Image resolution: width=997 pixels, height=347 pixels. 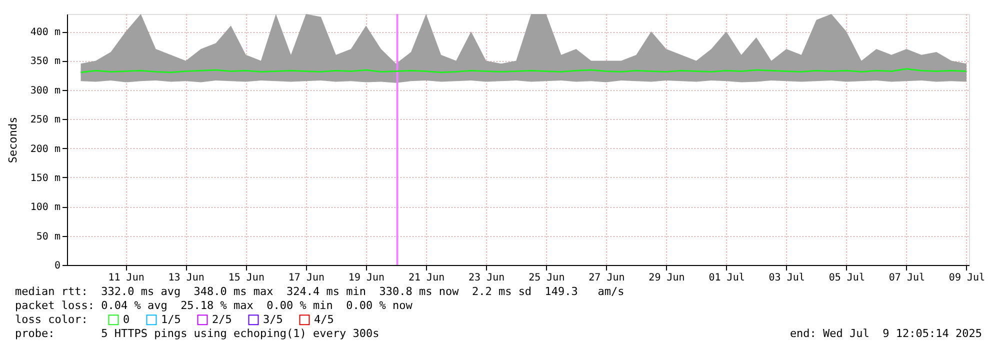 I want to click on x-tick-label: 07 Jul, so click(x=907, y=278).